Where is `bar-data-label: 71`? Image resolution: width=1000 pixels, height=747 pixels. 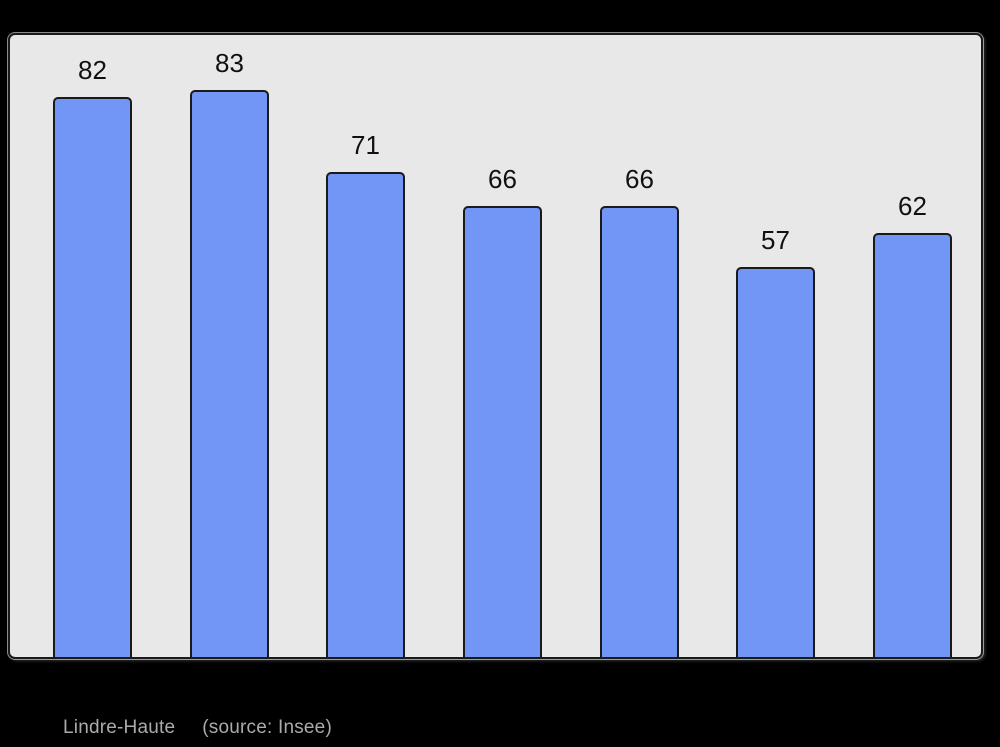
bar-data-label: 71 is located at coordinates (365, 145).